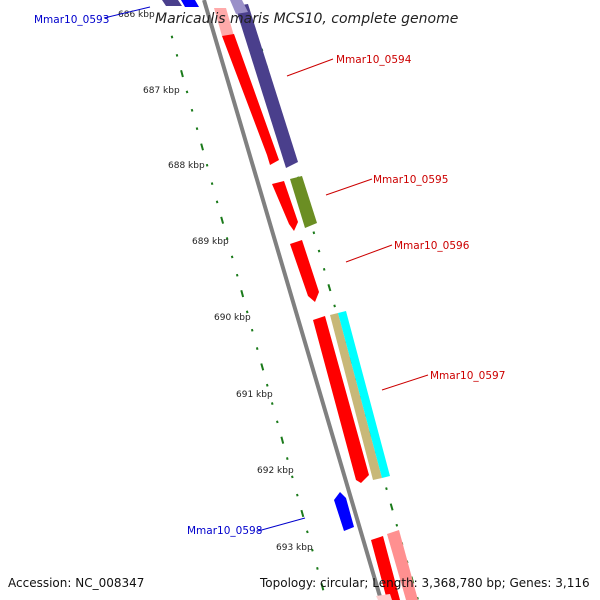 Image resolution: width=600 pixels, height=600 pixels. Describe the element at coordinates (467, 376) in the screenshot. I see `gene-label-0597: Mmar10_0597` at that location.